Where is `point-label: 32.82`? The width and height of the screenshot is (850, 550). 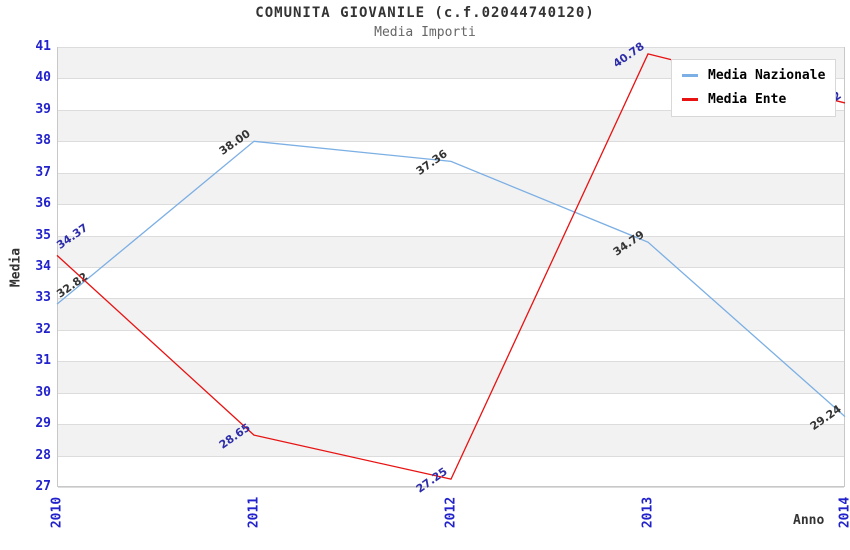
point-label: 32.82 is located at coordinates (72, 285).